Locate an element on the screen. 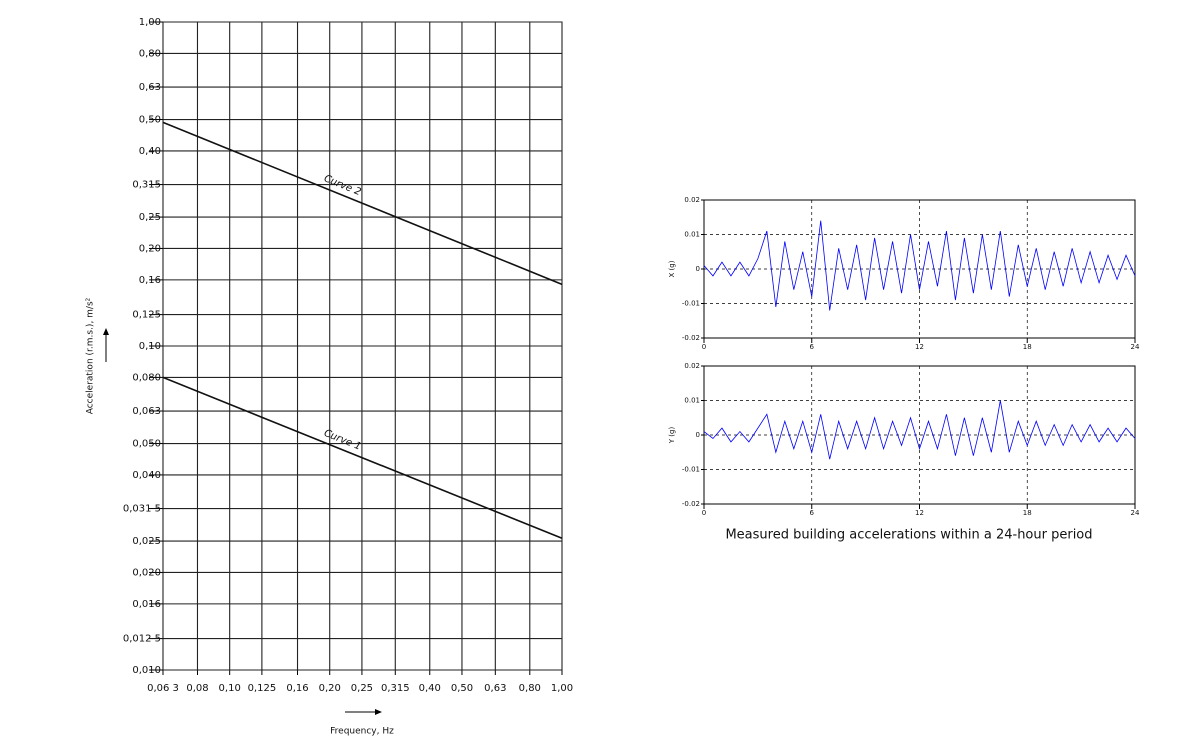  x-tick-label: 0,40 is located at coordinates (430, 688).